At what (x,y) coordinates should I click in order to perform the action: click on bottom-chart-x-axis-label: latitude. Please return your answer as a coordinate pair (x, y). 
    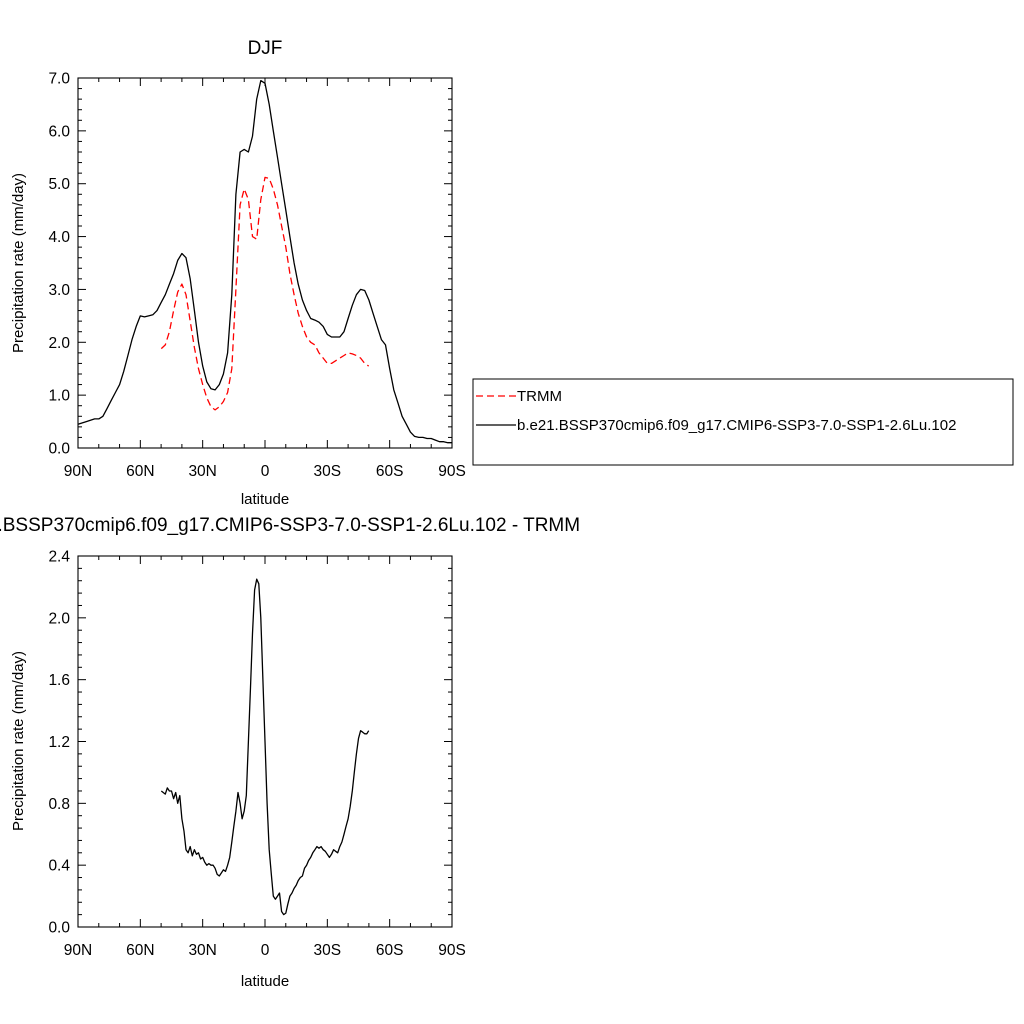
    Looking at the image, I should click on (265, 981).